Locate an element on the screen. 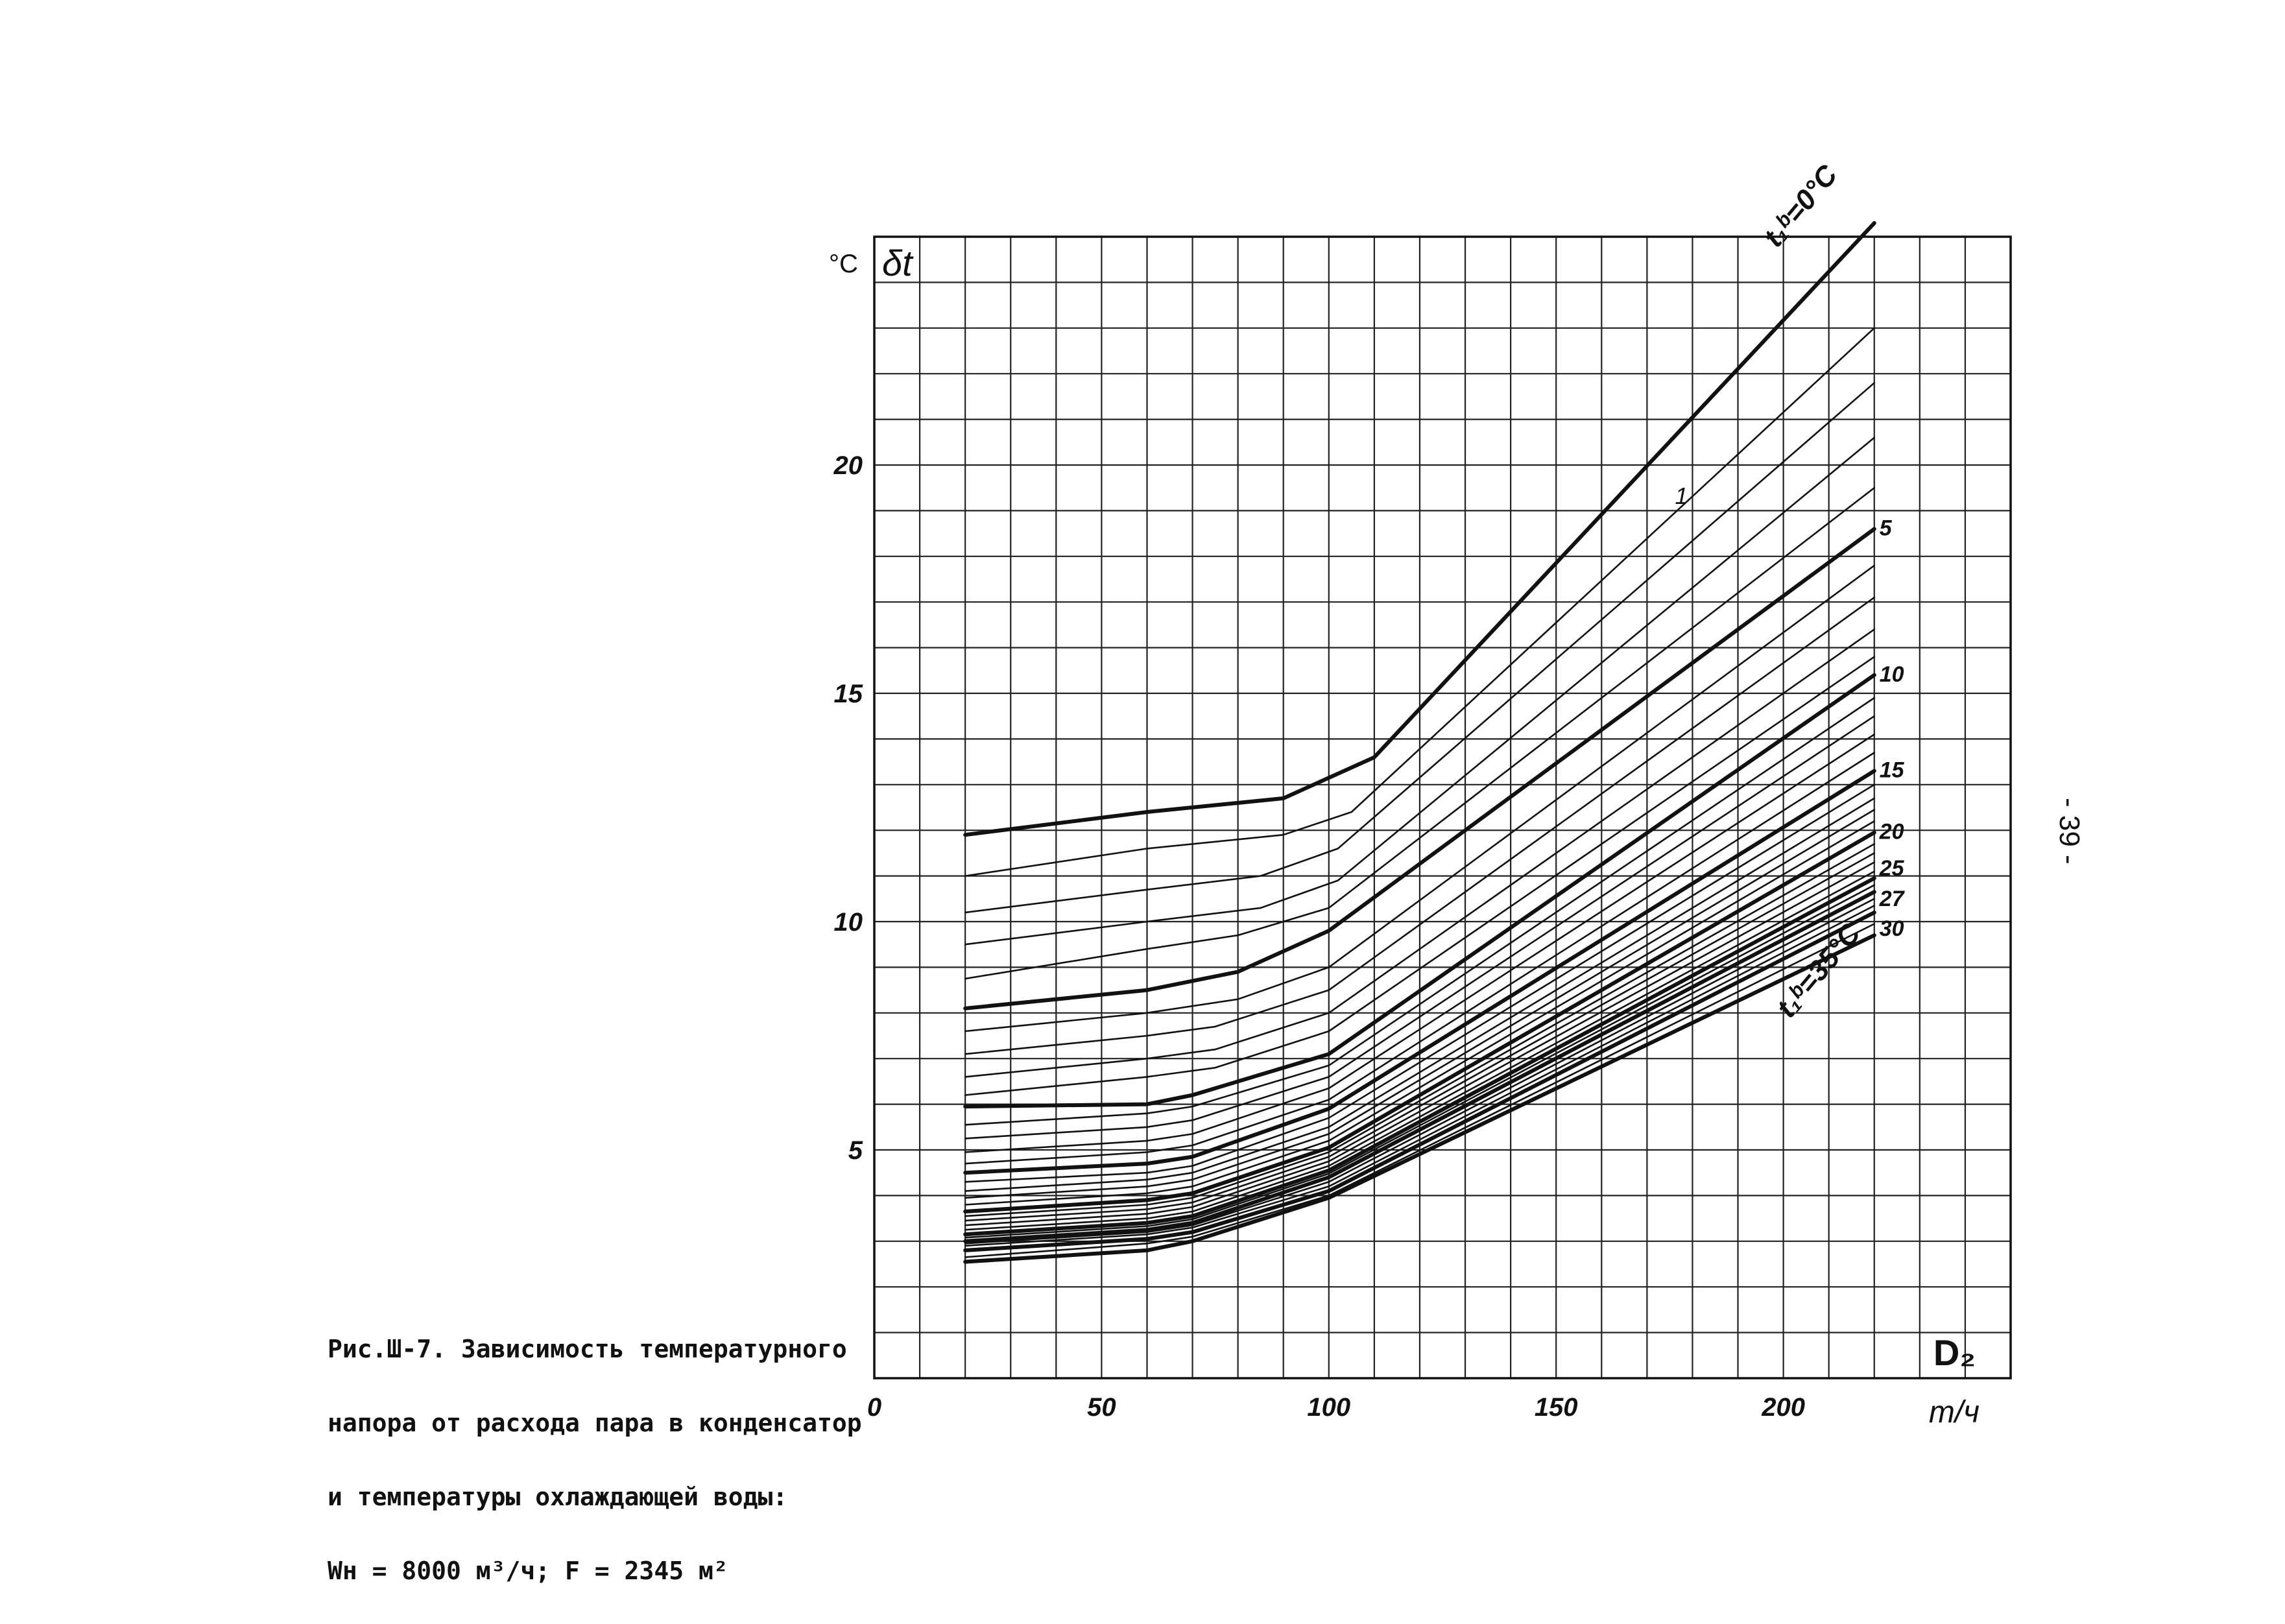 The image size is (2285, 1624). x-tick-label: 0 is located at coordinates (874, 1407).